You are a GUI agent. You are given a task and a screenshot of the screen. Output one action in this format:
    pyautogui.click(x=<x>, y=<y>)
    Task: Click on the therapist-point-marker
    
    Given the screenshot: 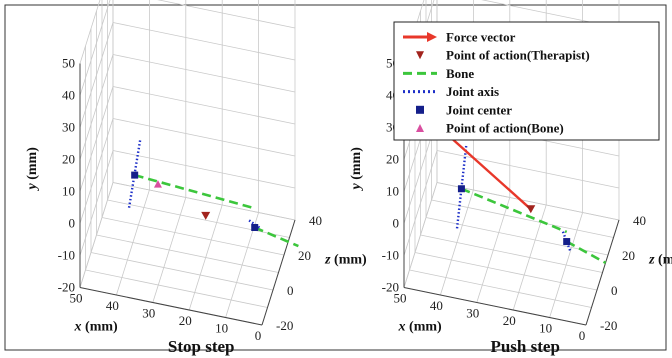 What is the action you would take?
    pyautogui.click(x=531, y=209)
    